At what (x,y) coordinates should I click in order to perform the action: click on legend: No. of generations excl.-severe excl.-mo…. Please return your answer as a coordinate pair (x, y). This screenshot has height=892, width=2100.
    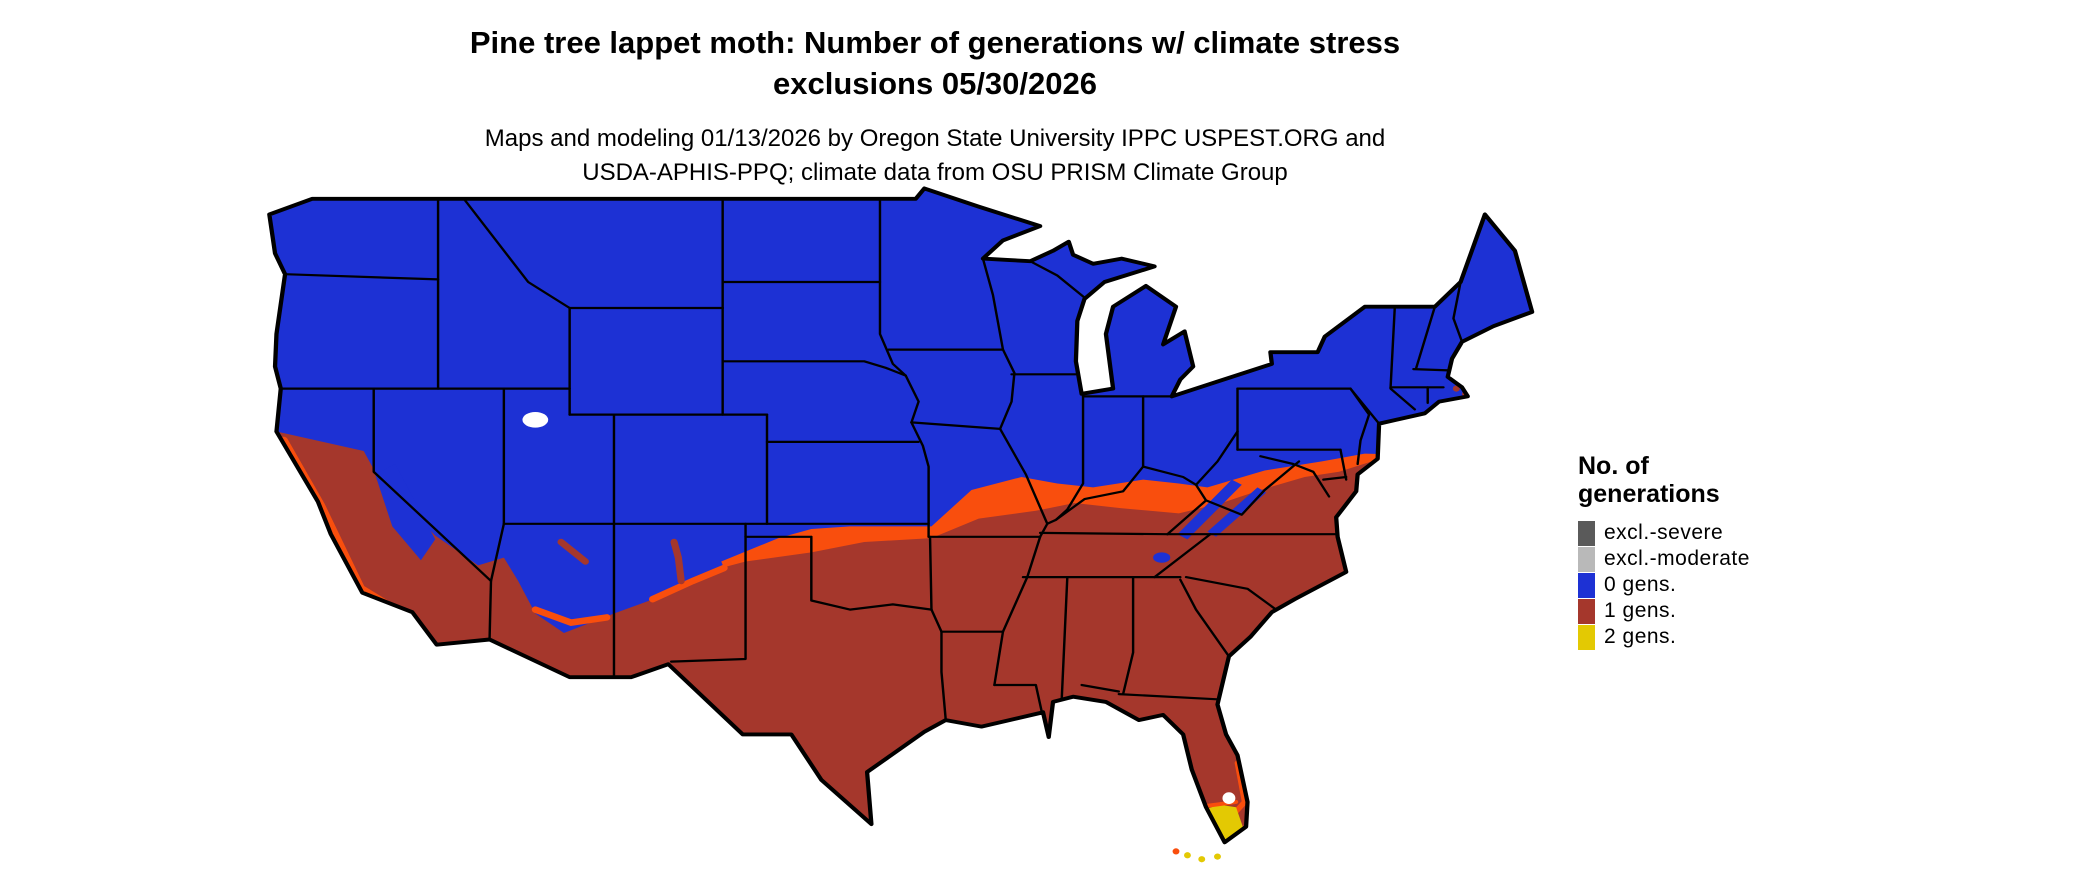
    Looking at the image, I should click on (1743, 551).